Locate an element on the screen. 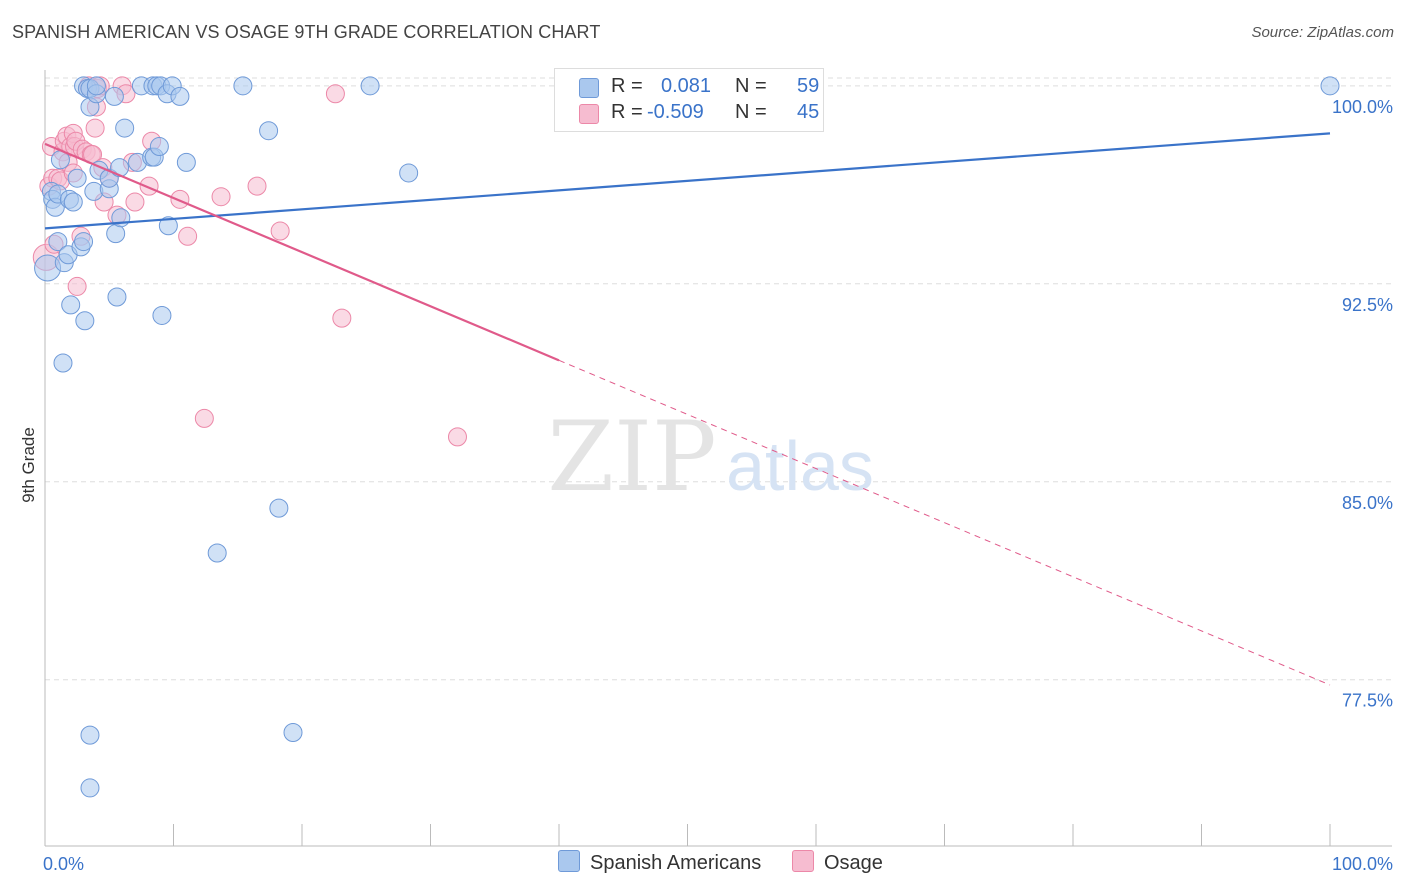 Image resolution: width=1406 pixels, height=892 pixels. y-tick-label: 77.5% is located at coordinates (1367, 701).